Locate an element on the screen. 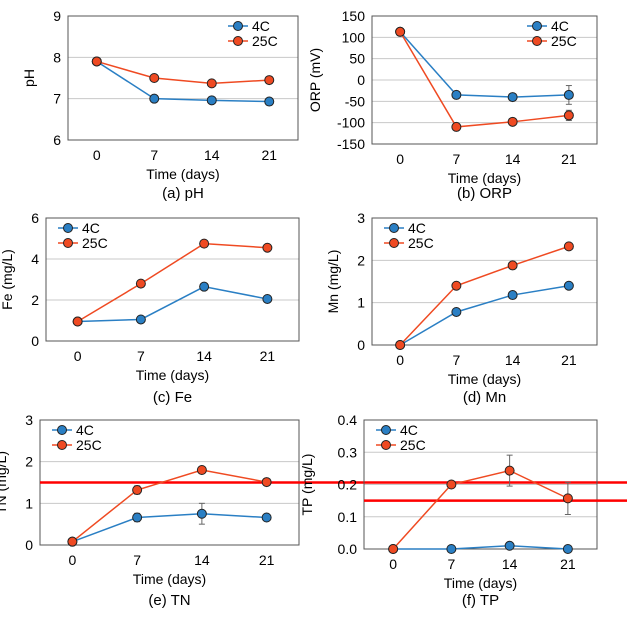 The height and width of the screenshot is (627, 627). y-tick-label: 8 is located at coordinates (57, 57).